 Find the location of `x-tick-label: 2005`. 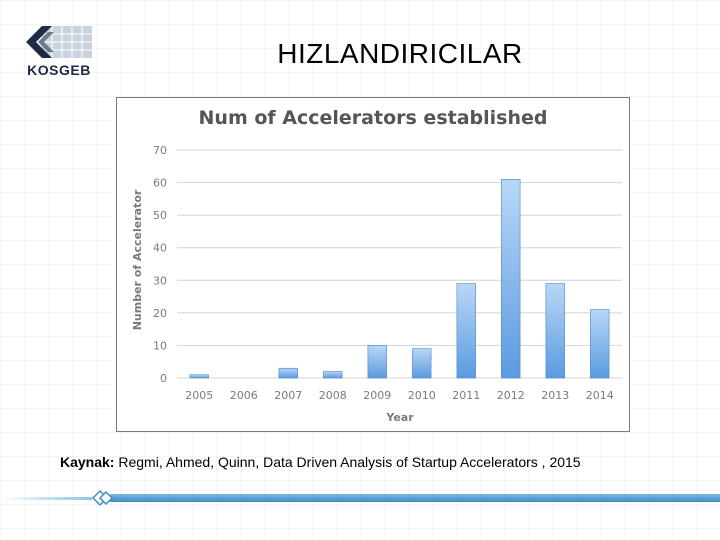

x-tick-label: 2005 is located at coordinates (199, 395).